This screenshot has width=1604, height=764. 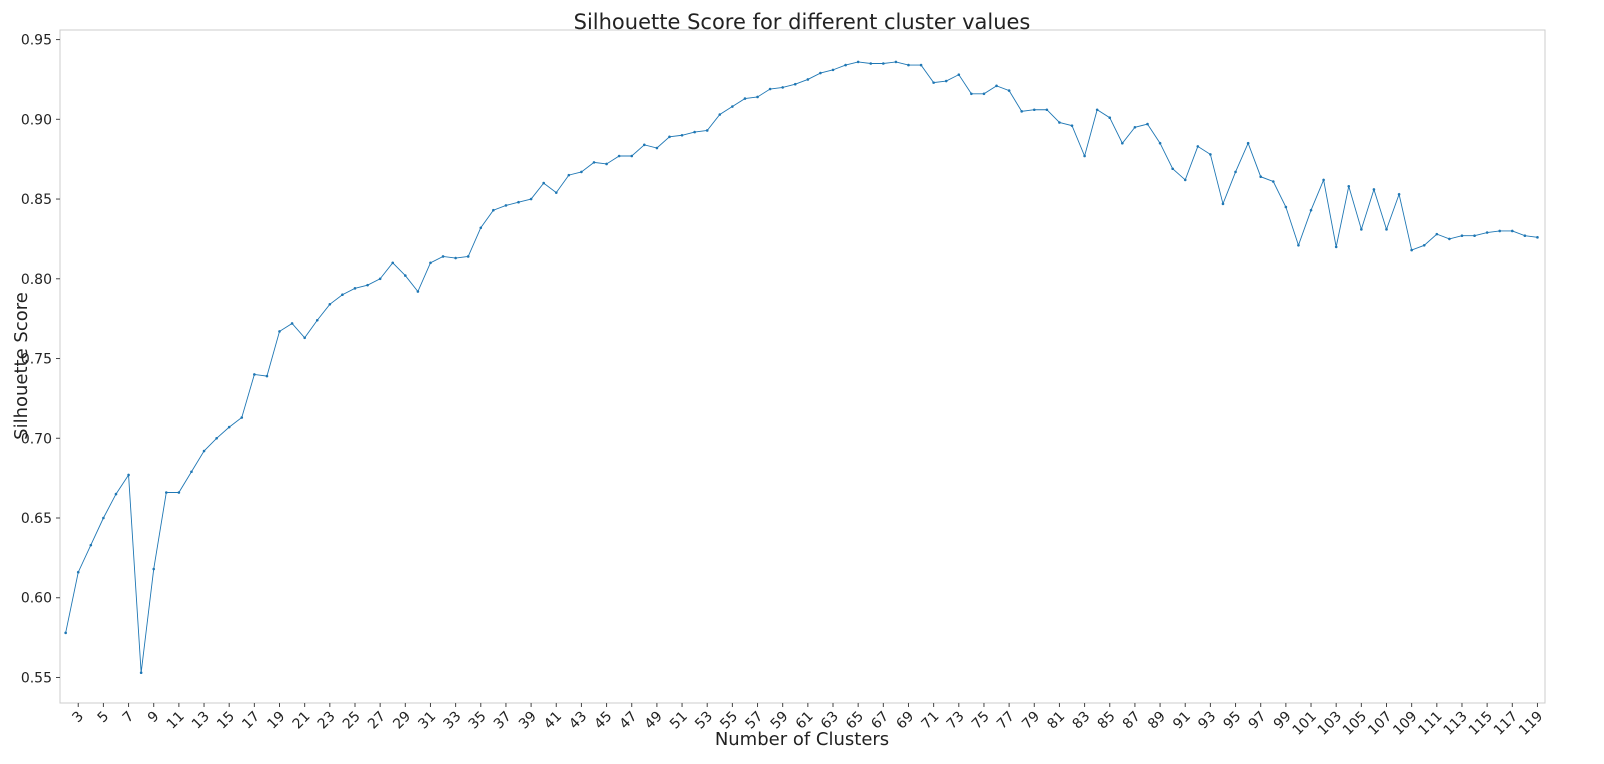 I want to click on y-tick-label: 0.70, so click(x=36, y=439).